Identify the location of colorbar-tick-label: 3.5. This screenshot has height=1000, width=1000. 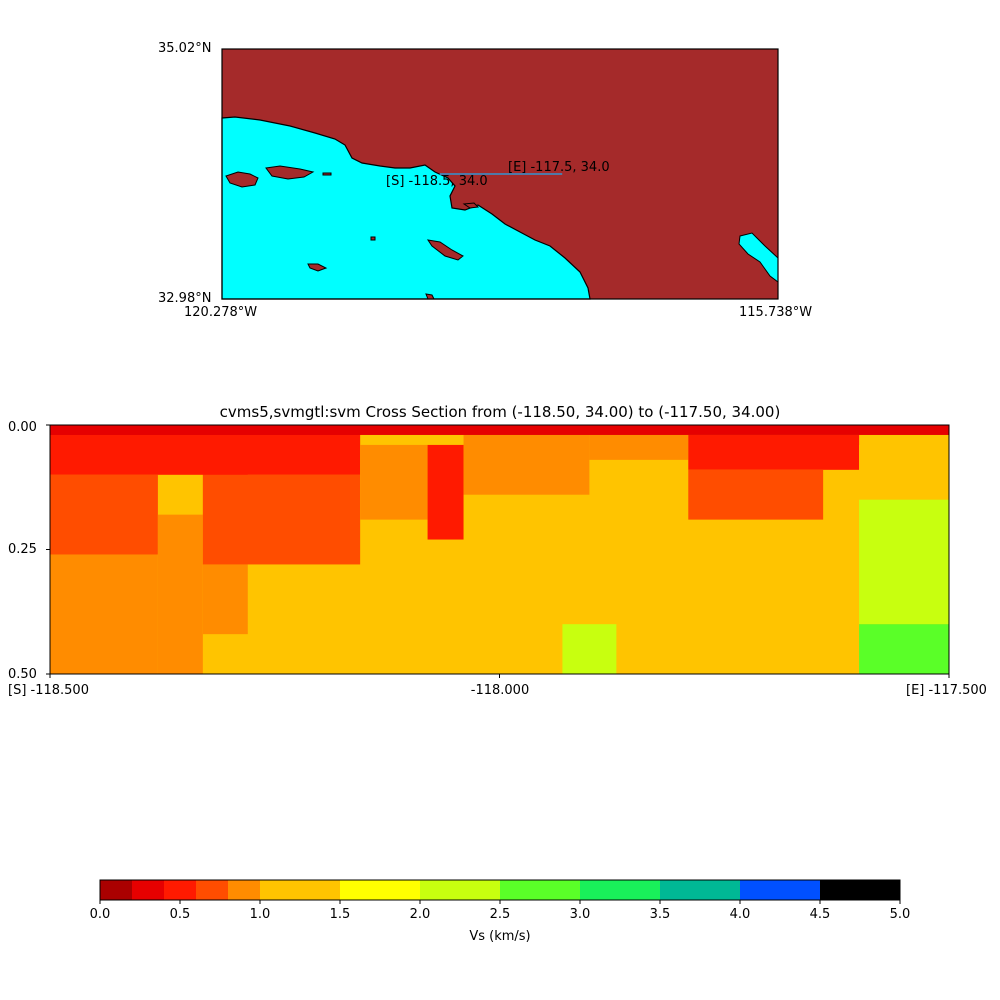
(660, 914).